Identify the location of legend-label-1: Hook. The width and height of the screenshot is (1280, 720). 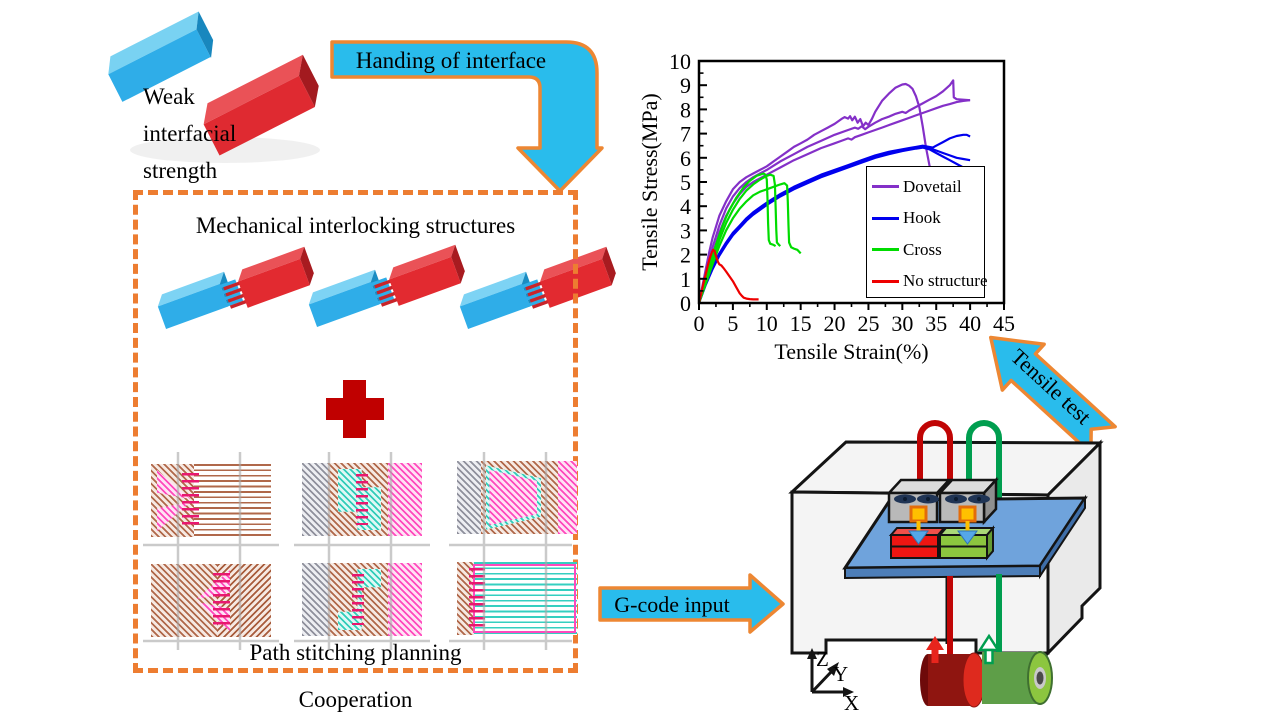
(922, 218).